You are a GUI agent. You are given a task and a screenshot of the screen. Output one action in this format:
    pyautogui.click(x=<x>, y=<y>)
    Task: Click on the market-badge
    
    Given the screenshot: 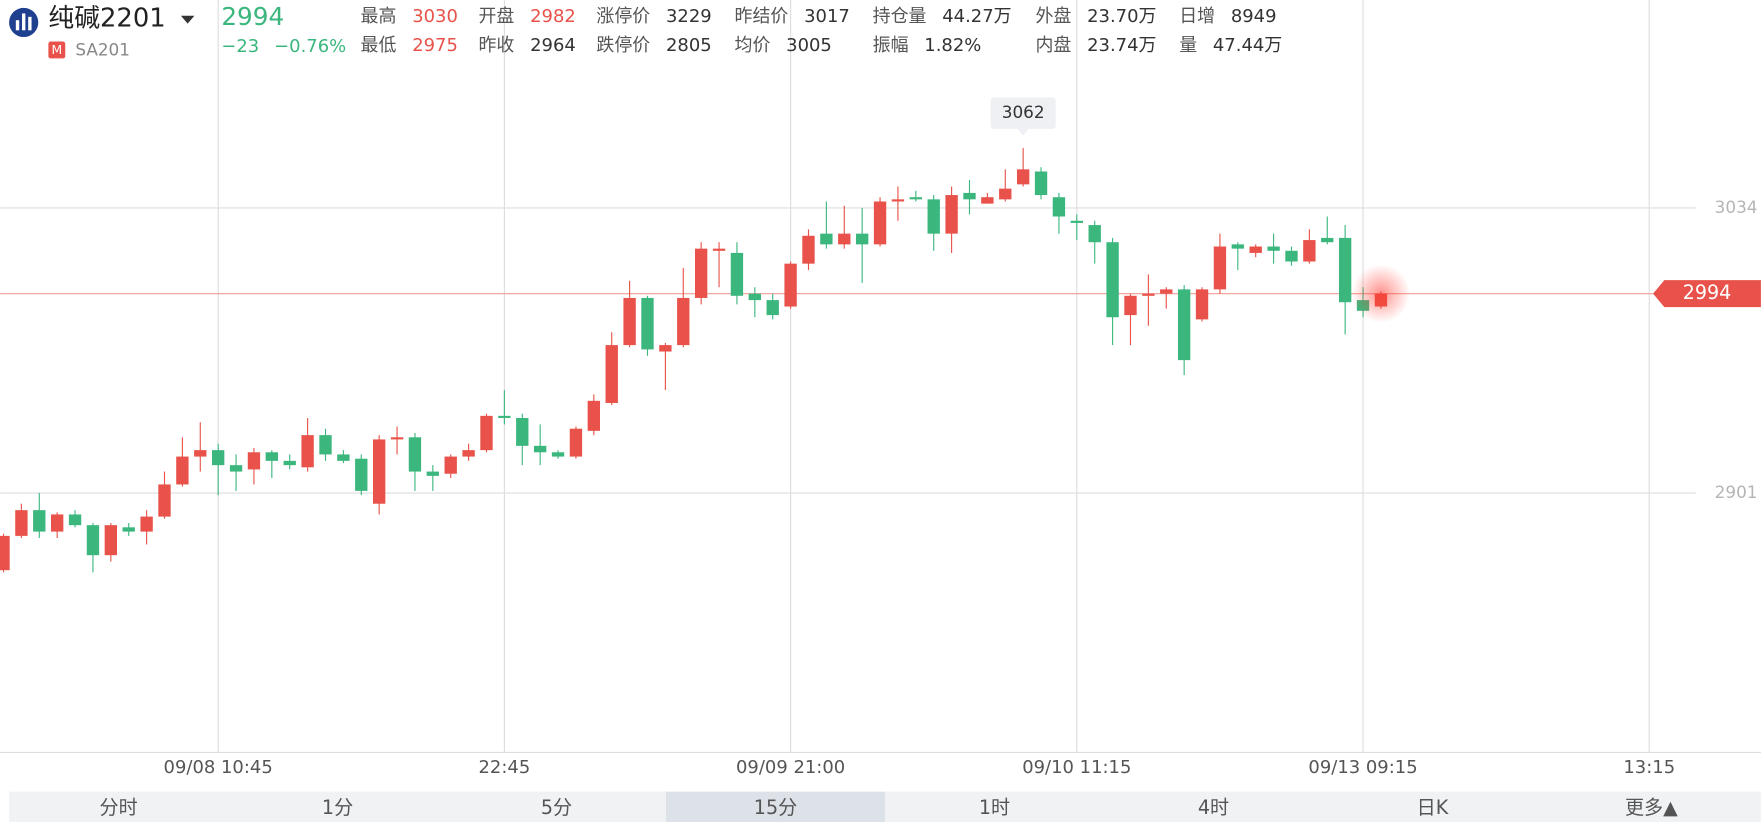 What is the action you would take?
    pyautogui.click(x=57, y=50)
    